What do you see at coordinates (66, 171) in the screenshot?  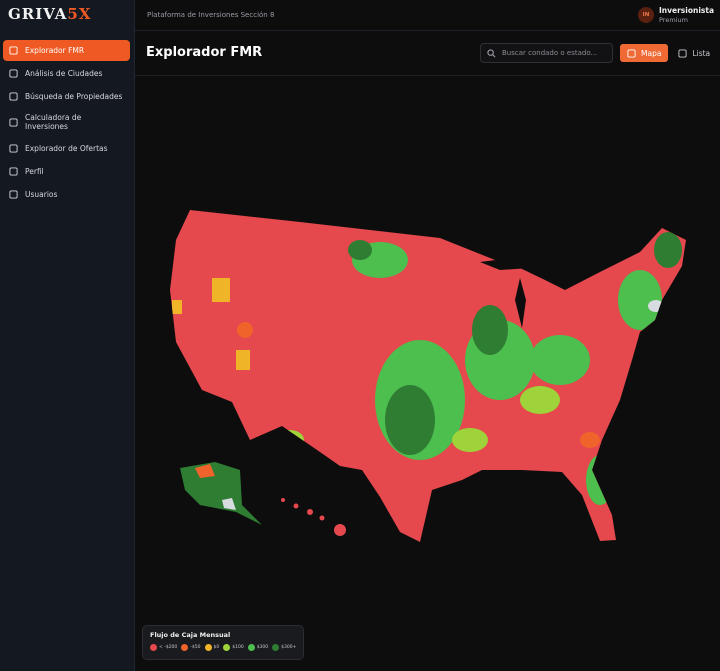 I see `nav-item: Perfil` at bounding box center [66, 171].